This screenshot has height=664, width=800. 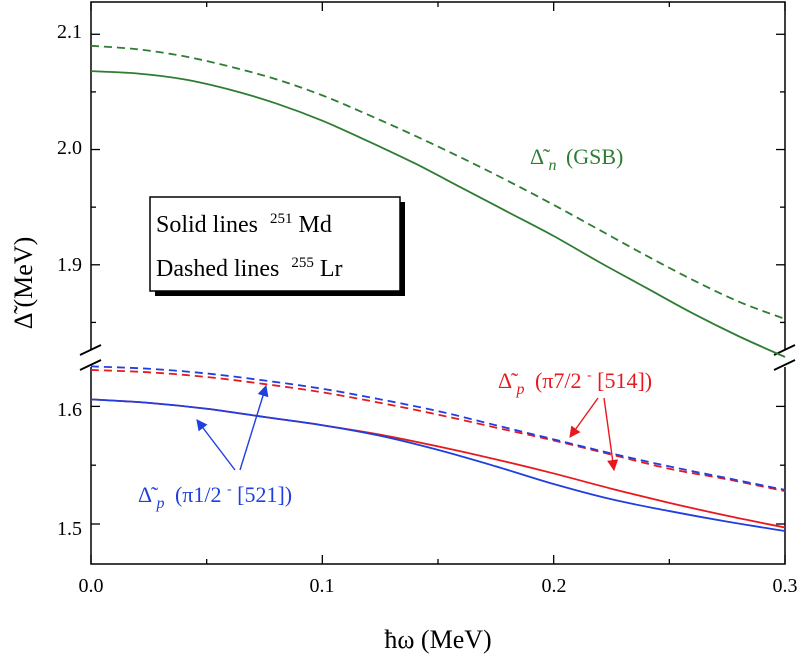 I want to click on annotation-blue: Δ̃ p (π1/2 - [521]), so click(x=215, y=493).